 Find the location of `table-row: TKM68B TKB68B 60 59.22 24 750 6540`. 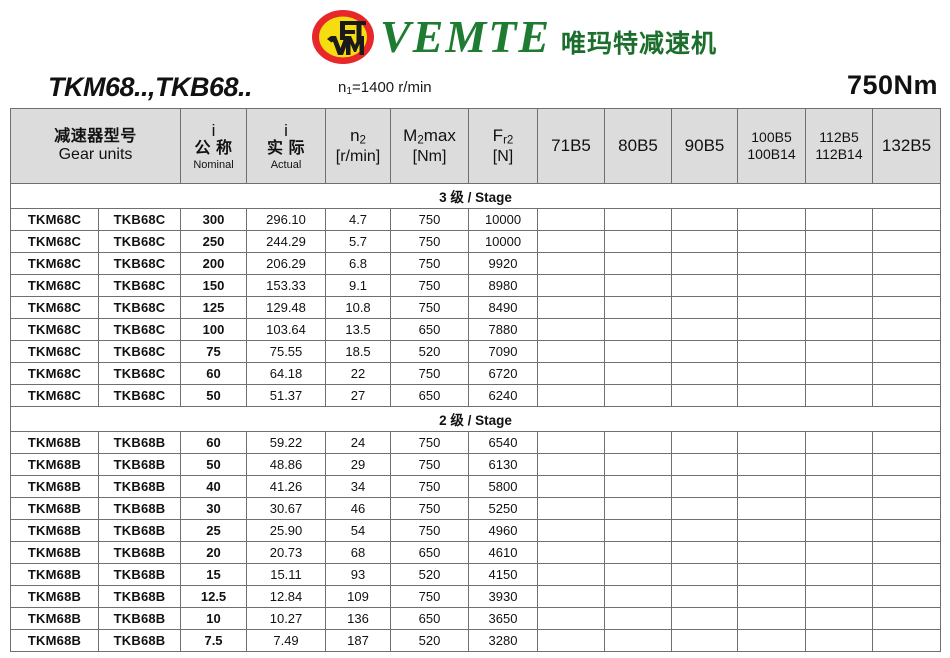

table-row: TKM68B TKB68B 60 59.22 24 750 6540 is located at coordinates (476, 442).